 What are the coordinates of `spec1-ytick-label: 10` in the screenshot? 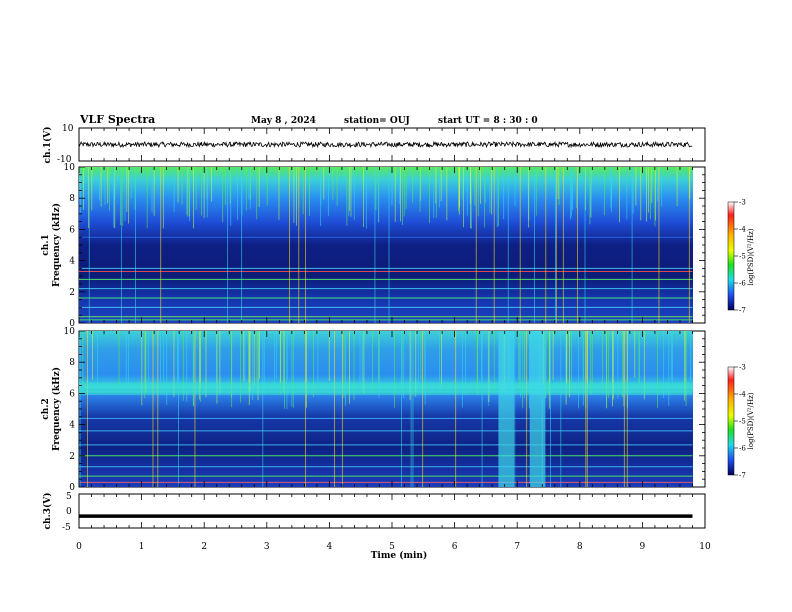 It's located at (70, 168).